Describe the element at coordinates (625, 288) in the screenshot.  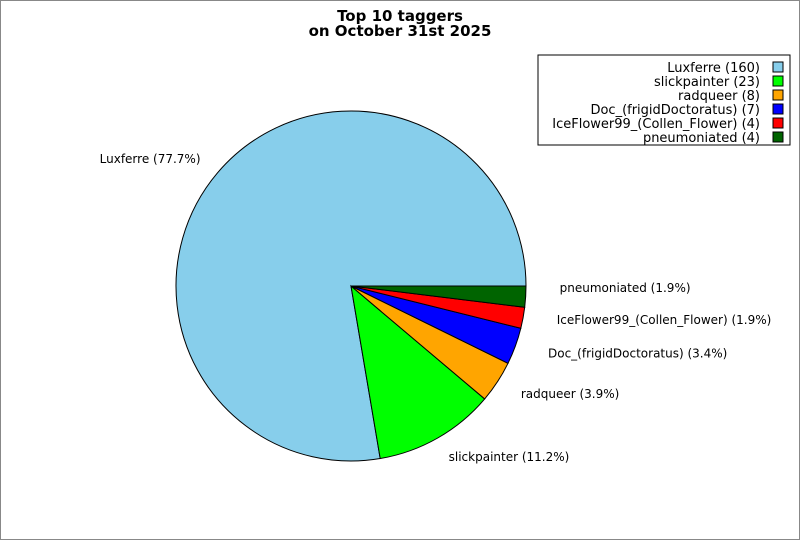
I see `slice-label-5: pneumoniated (1.9%)` at that location.